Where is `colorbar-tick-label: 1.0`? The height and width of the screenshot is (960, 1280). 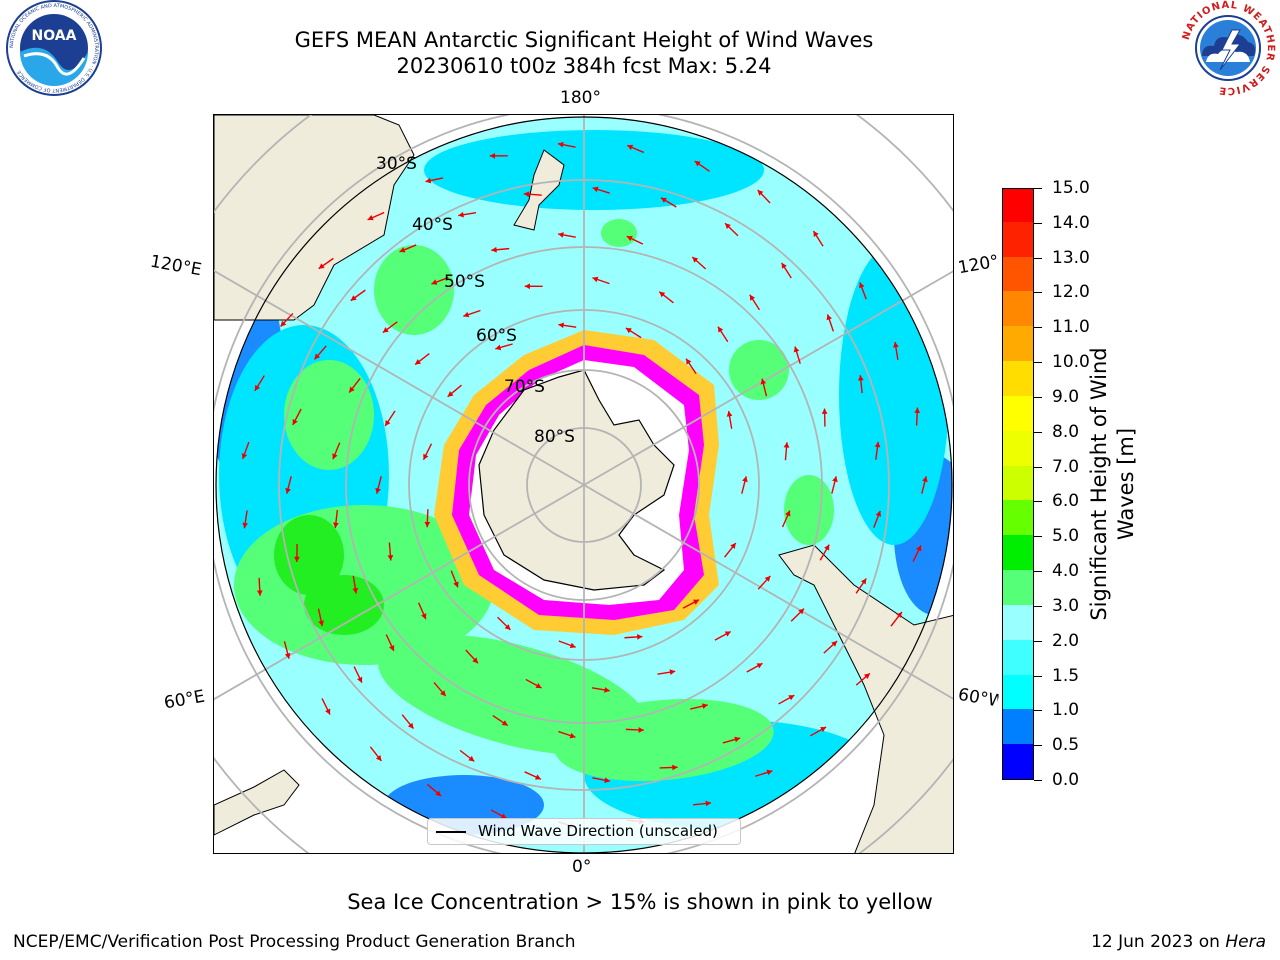
colorbar-tick-label: 1.0 is located at coordinates (1066, 710).